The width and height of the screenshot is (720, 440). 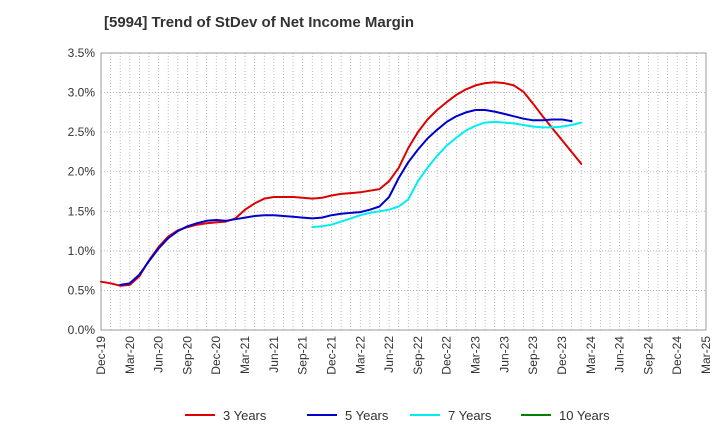 I want to click on legend-label: 3 Years, so click(x=245, y=415).